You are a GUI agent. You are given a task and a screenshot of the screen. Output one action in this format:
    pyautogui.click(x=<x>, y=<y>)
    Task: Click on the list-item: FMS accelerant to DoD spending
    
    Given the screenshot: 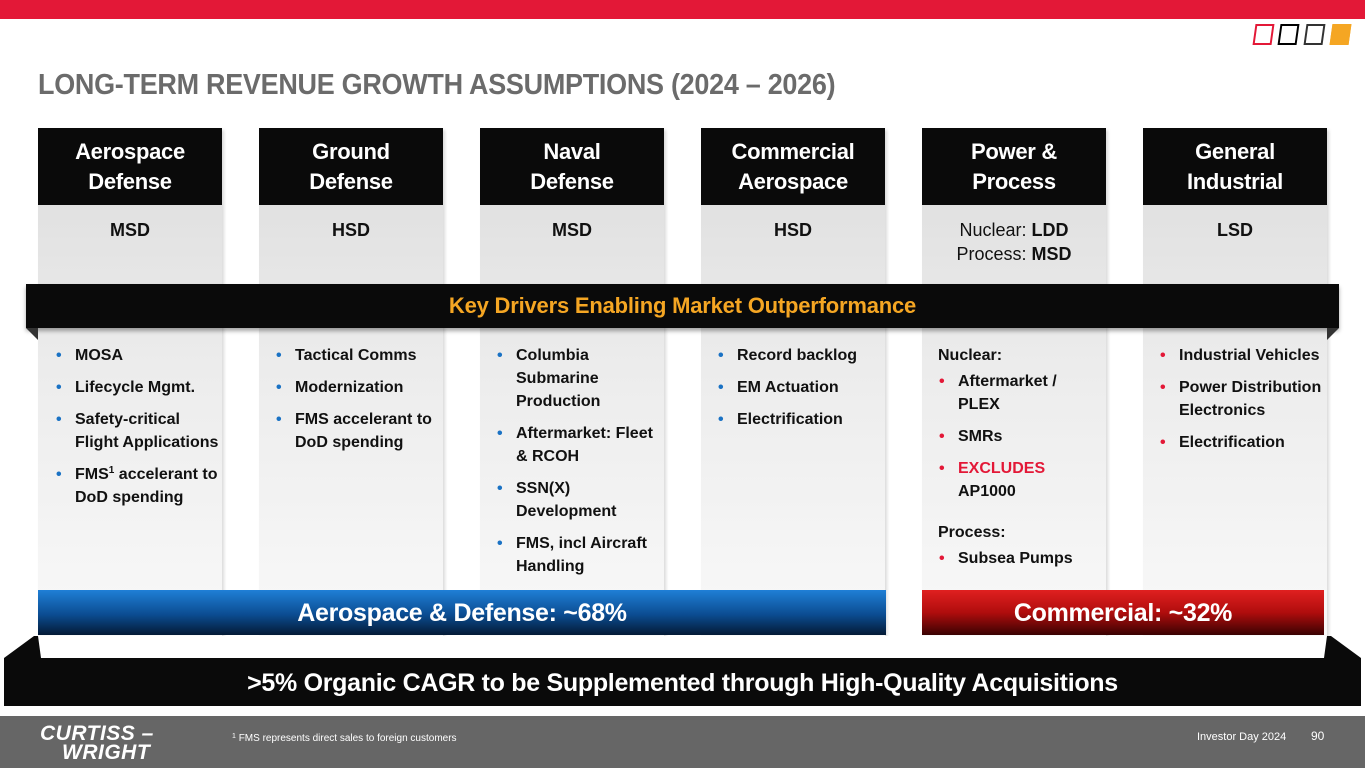 What is the action you would take?
    pyautogui.click(x=357, y=431)
    